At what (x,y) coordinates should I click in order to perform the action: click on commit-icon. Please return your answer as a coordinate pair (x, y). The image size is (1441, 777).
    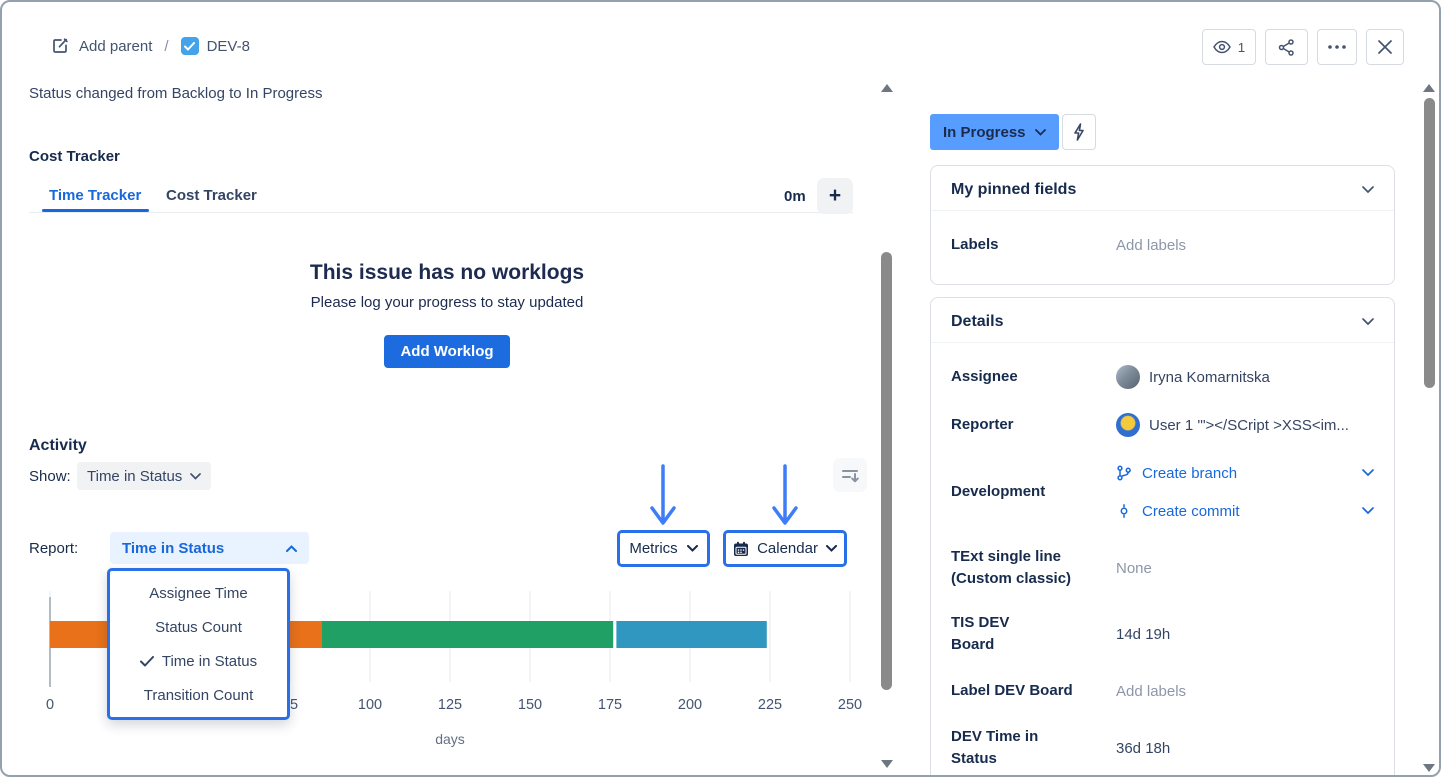
    Looking at the image, I should click on (1124, 511).